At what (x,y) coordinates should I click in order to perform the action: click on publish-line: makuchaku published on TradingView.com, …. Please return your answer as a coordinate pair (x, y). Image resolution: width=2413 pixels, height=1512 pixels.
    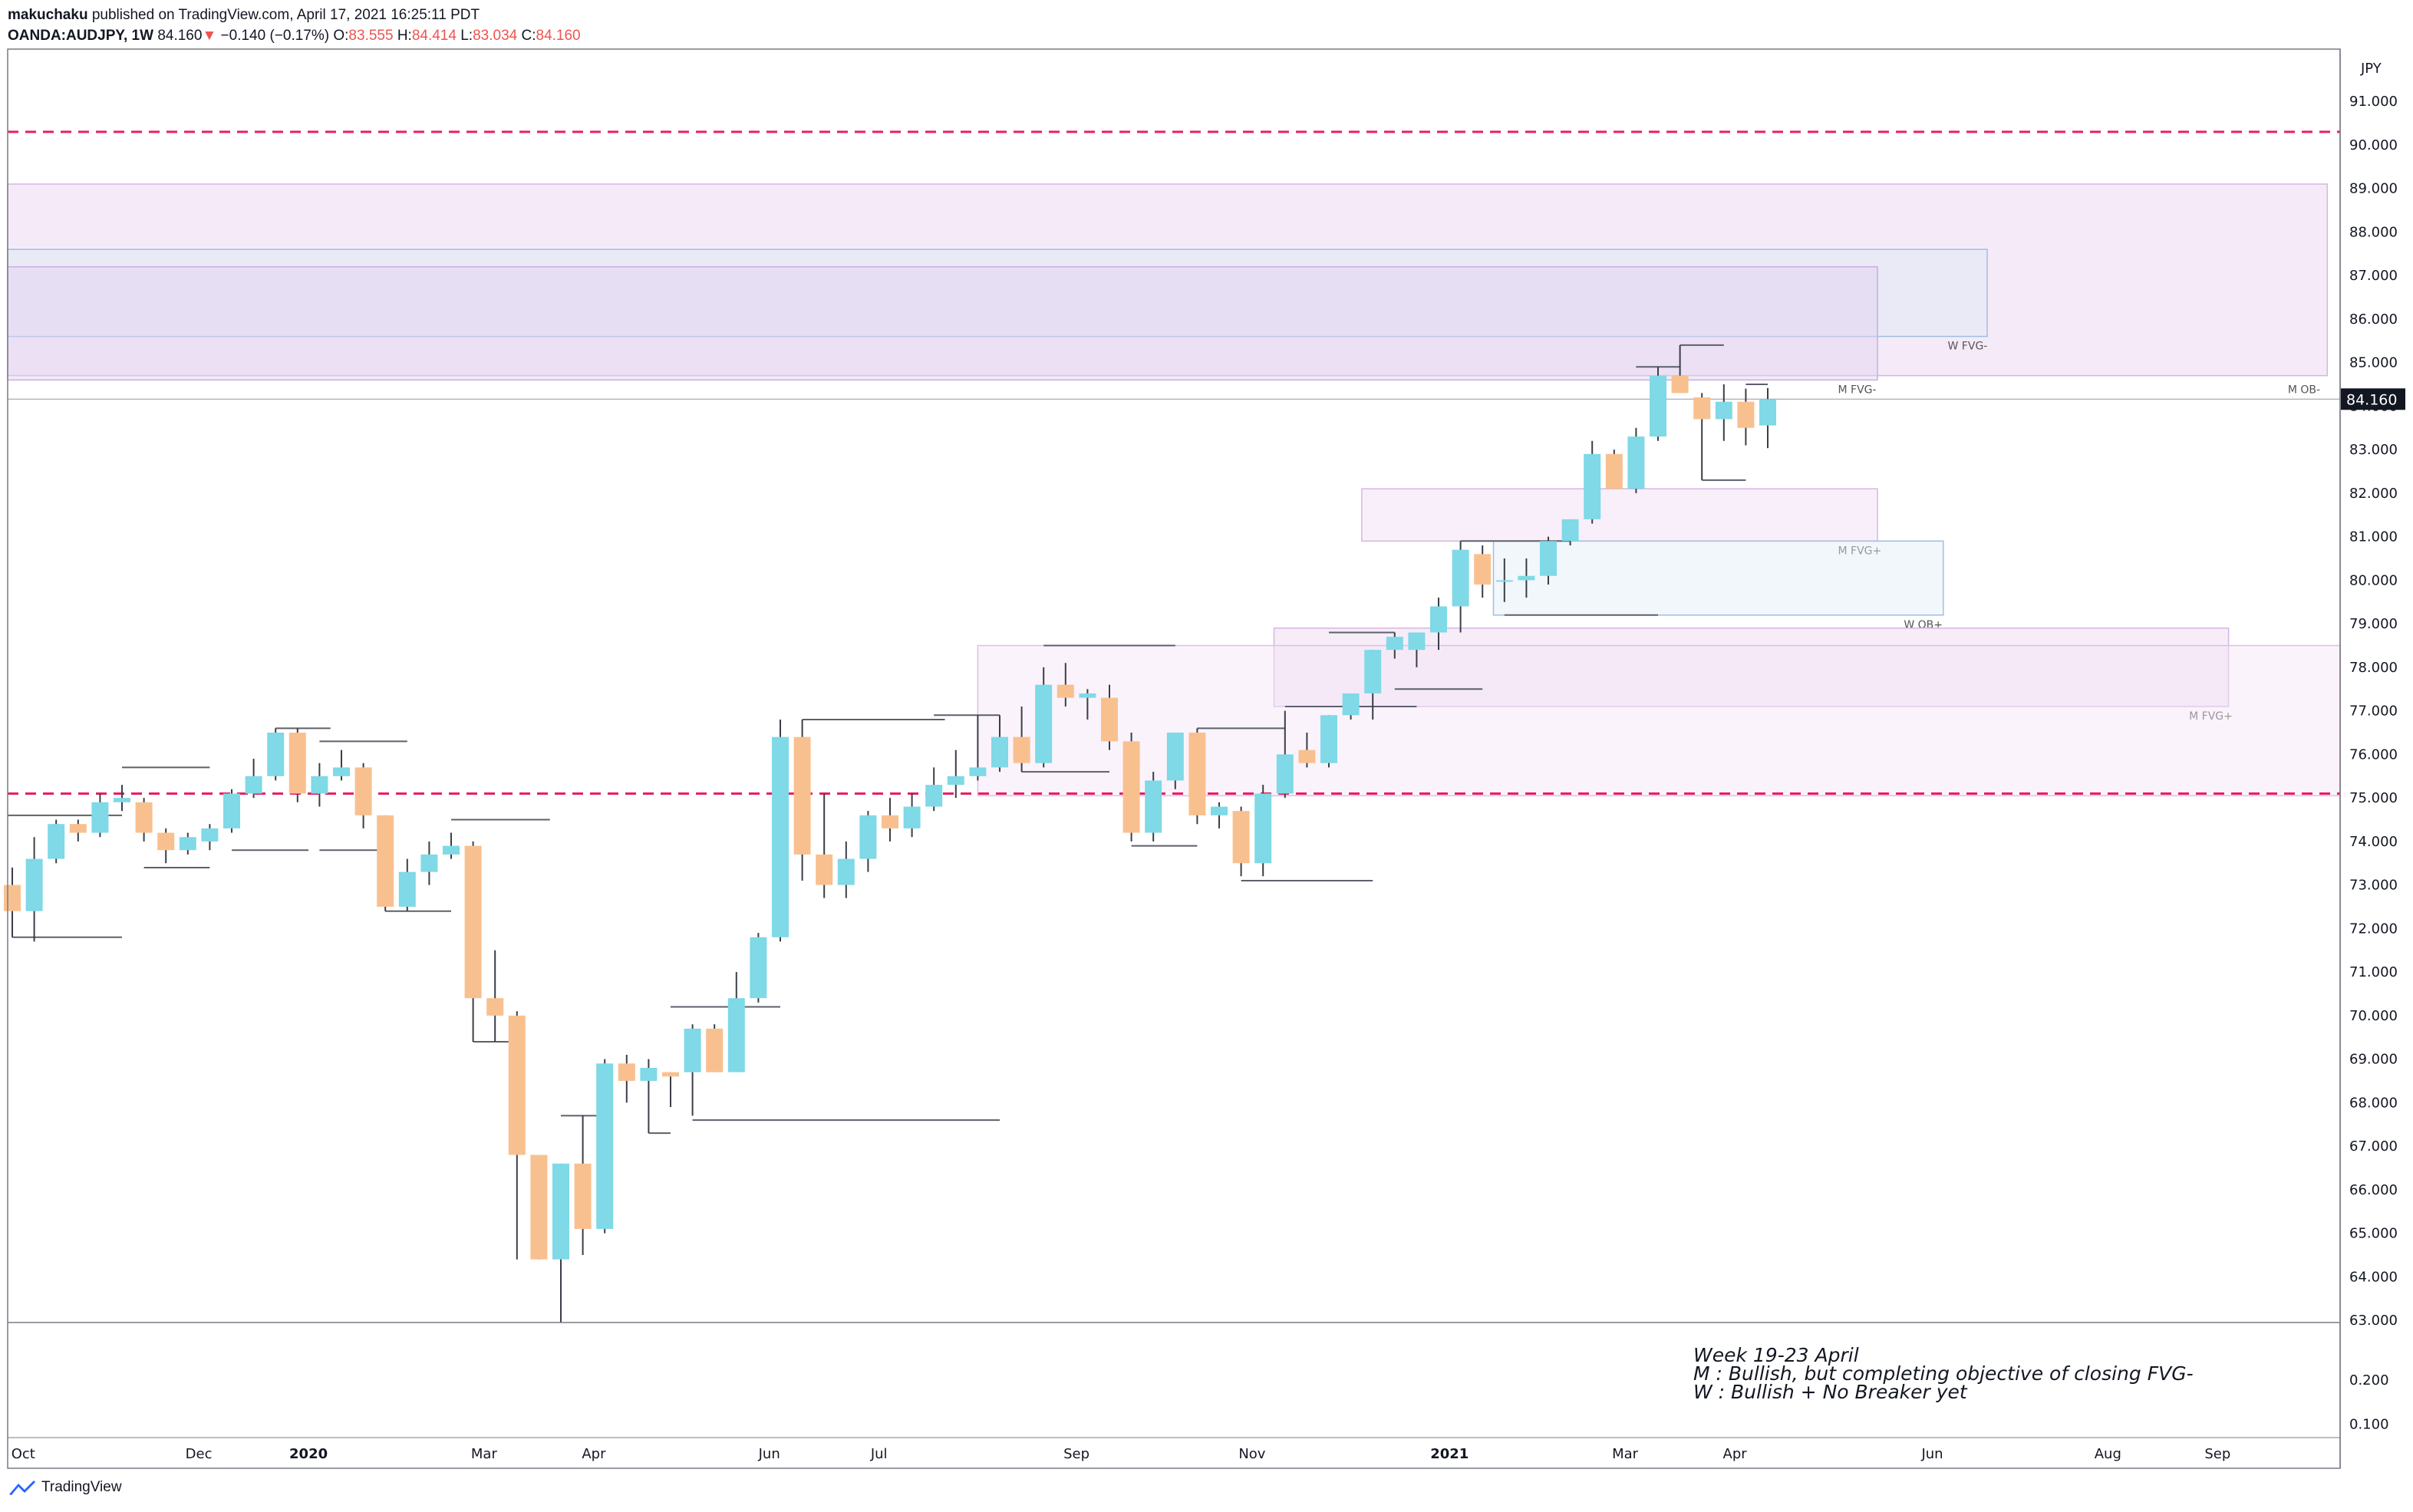
    Looking at the image, I should click on (295, 15).